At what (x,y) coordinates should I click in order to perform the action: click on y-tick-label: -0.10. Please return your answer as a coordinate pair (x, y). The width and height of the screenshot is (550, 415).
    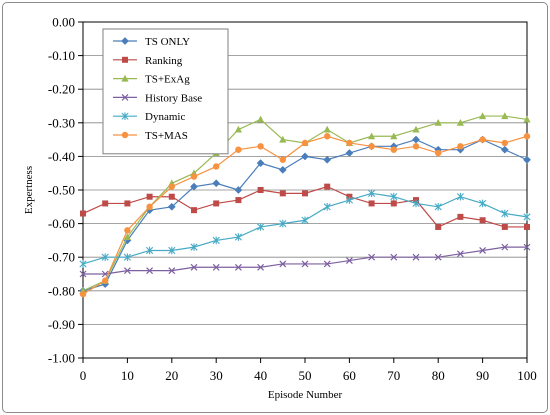
    Looking at the image, I should click on (61, 55).